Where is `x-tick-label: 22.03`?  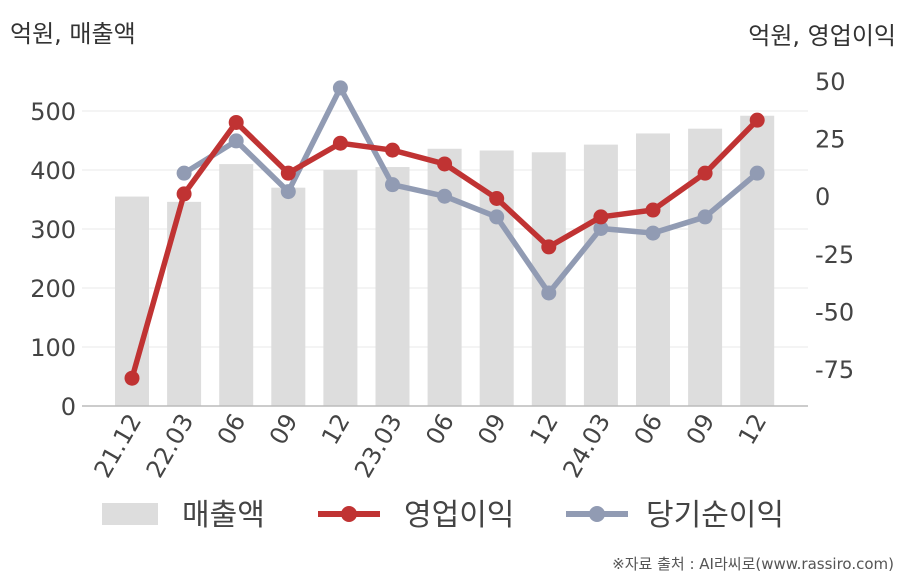
x-tick-label: 22.03 is located at coordinates (170, 446).